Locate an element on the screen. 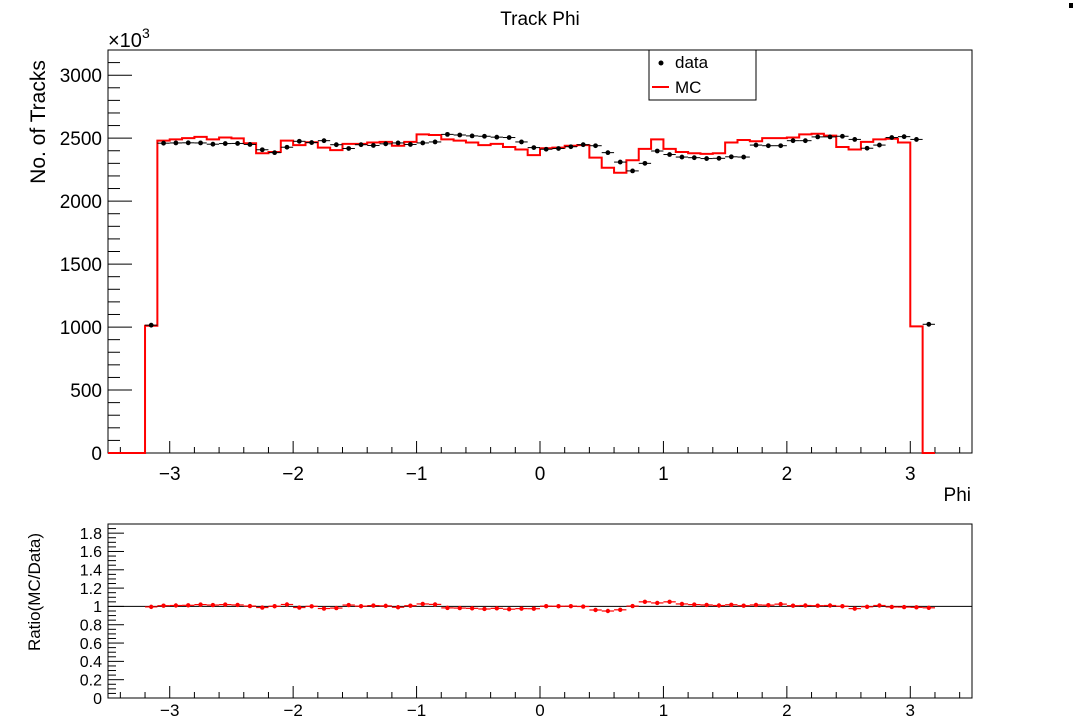 This screenshot has width=1080, height=720. ratio-y-axis: 0 0.20.40.6 0.811.21.4 1.61.8 is located at coordinates (102, 615).